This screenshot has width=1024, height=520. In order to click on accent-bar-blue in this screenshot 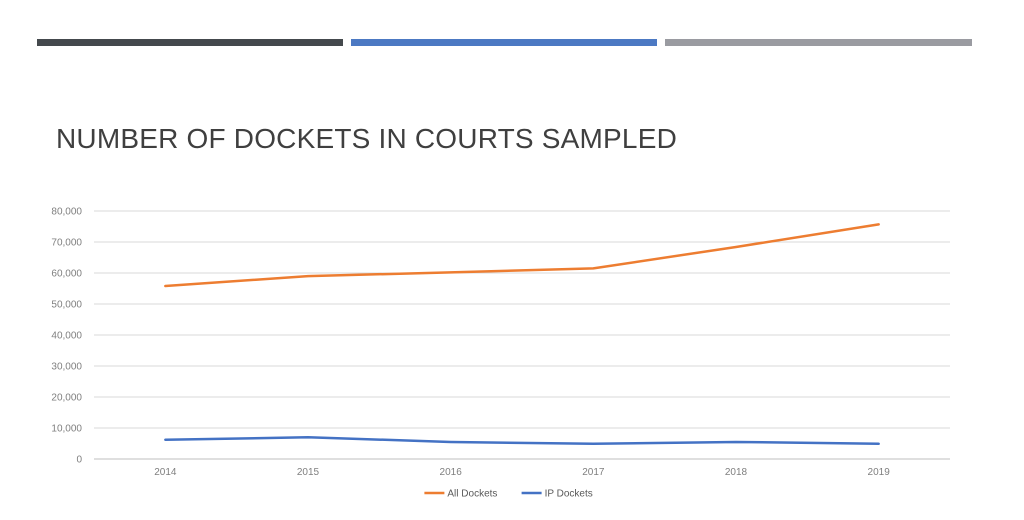, I will do `click(504, 42)`.